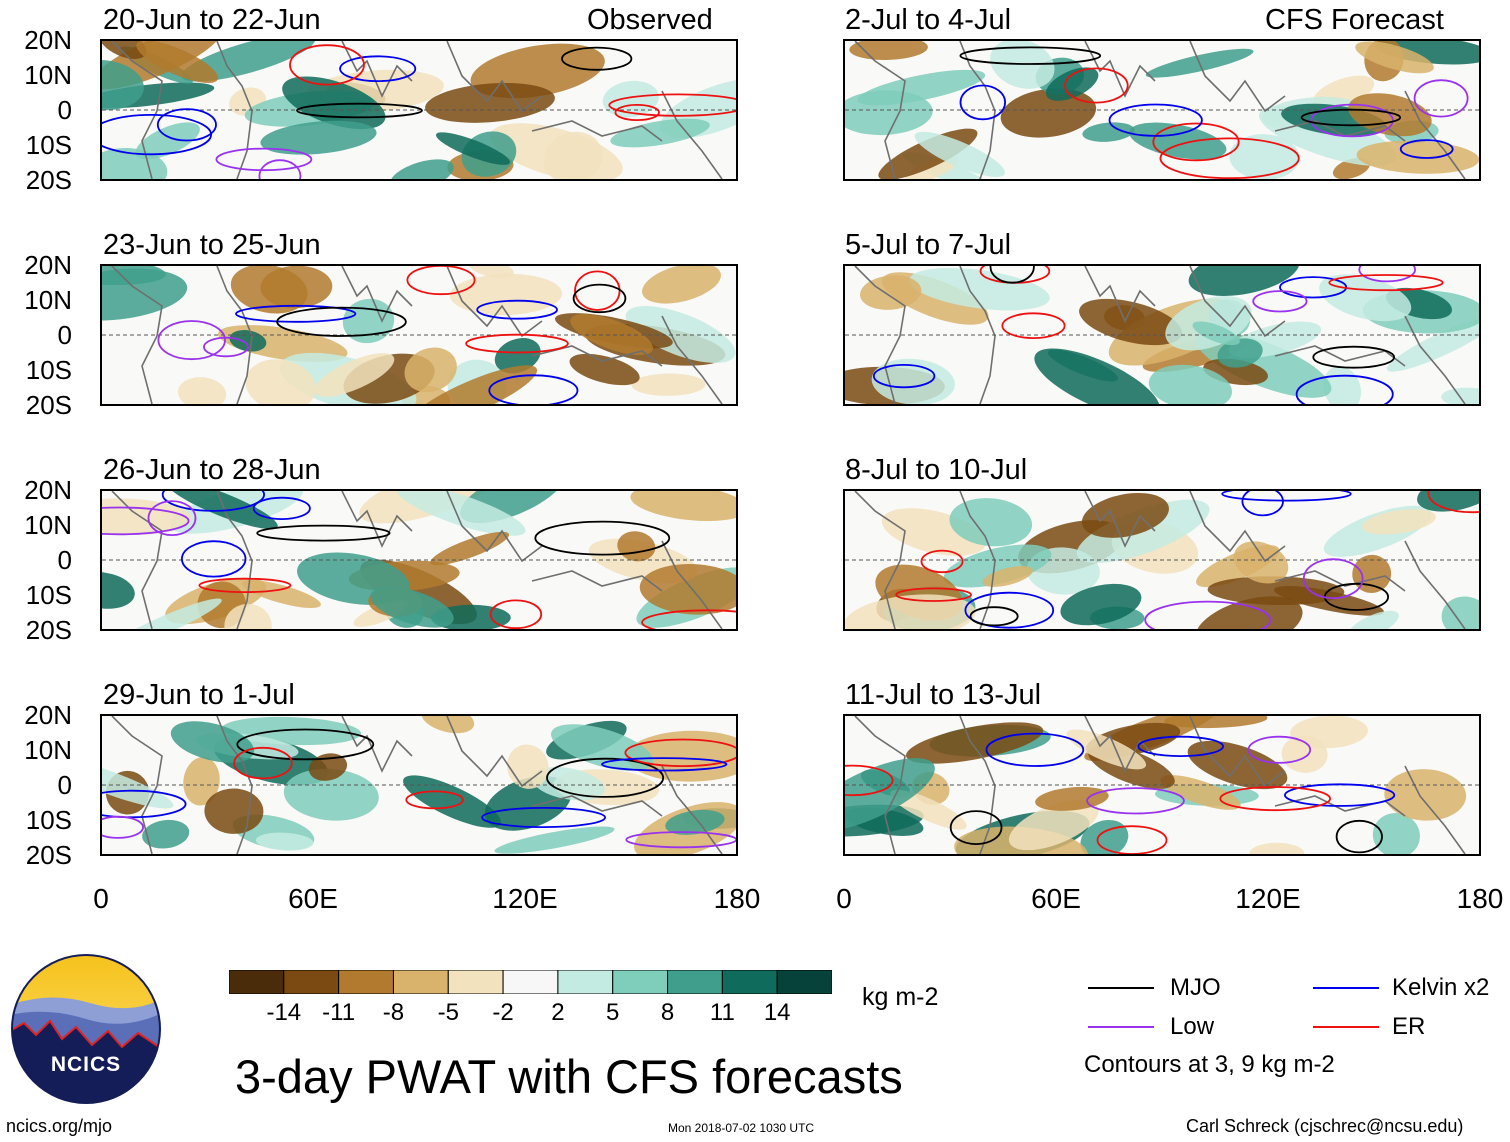  Describe the element at coordinates (1121, 1027) in the screenshot. I see `legend-line-low` at that location.